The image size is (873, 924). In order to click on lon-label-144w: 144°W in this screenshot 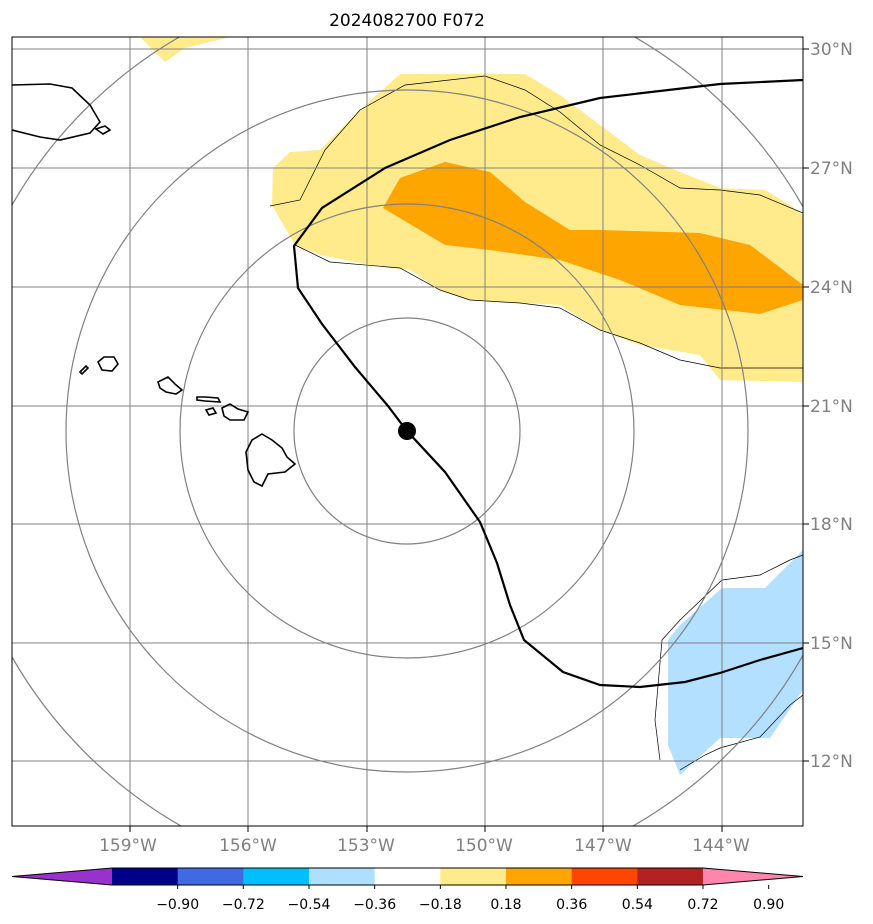, I will do `click(721, 846)`.